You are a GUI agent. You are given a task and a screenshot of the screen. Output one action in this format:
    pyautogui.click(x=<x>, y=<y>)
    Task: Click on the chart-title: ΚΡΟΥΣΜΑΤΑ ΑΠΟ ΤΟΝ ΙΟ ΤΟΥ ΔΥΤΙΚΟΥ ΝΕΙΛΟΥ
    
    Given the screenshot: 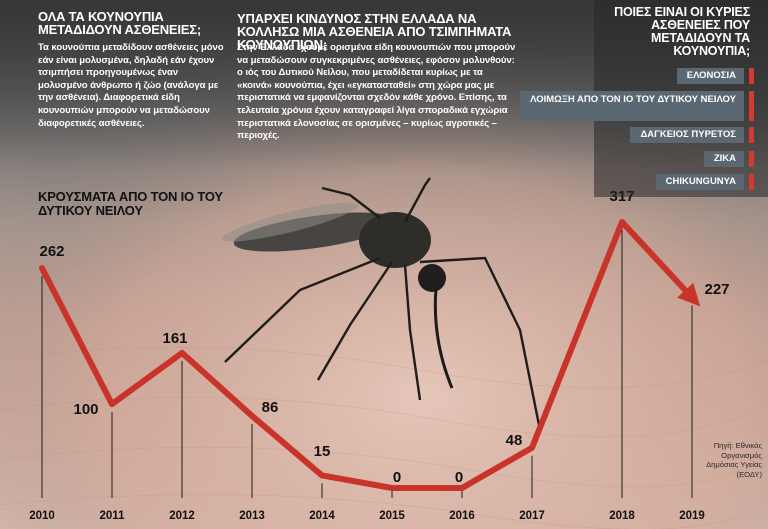 What is the action you would take?
    pyautogui.click(x=130, y=203)
    